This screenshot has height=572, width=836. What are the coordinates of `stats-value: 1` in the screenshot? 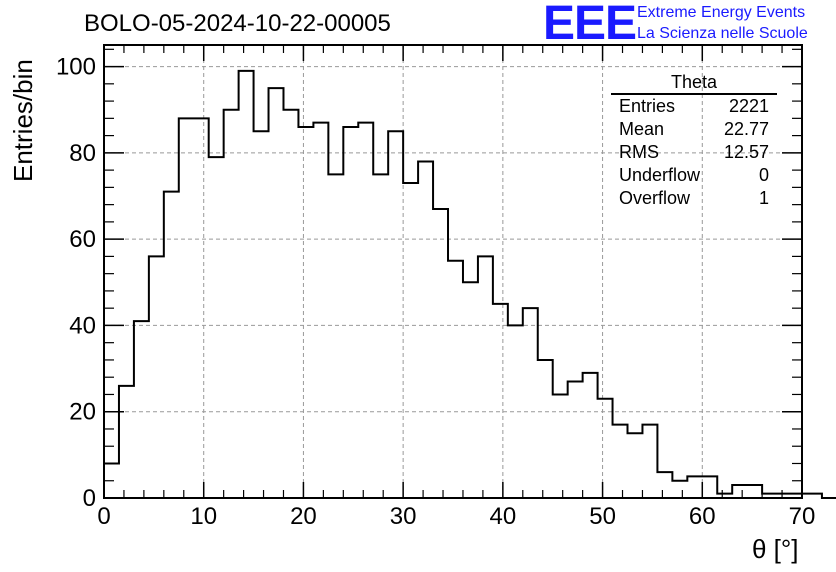 It's located at (763, 198).